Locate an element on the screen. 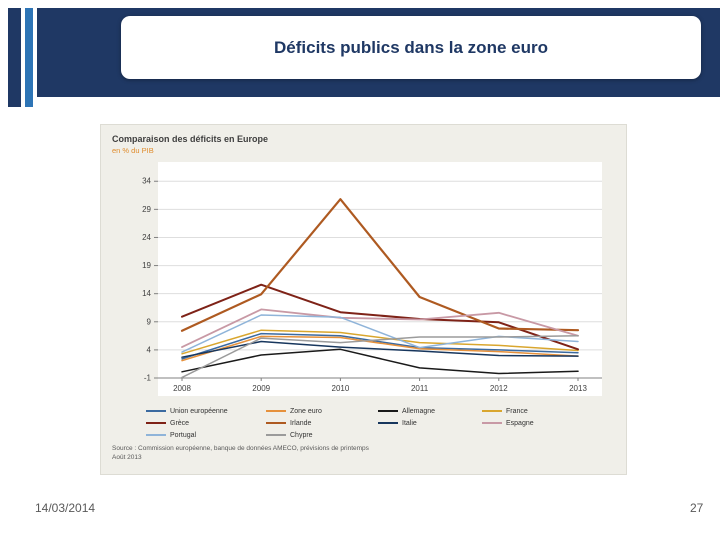 This screenshot has height=540, width=720. legend-item-zone-euro: Zone euro is located at coordinates (321, 411).